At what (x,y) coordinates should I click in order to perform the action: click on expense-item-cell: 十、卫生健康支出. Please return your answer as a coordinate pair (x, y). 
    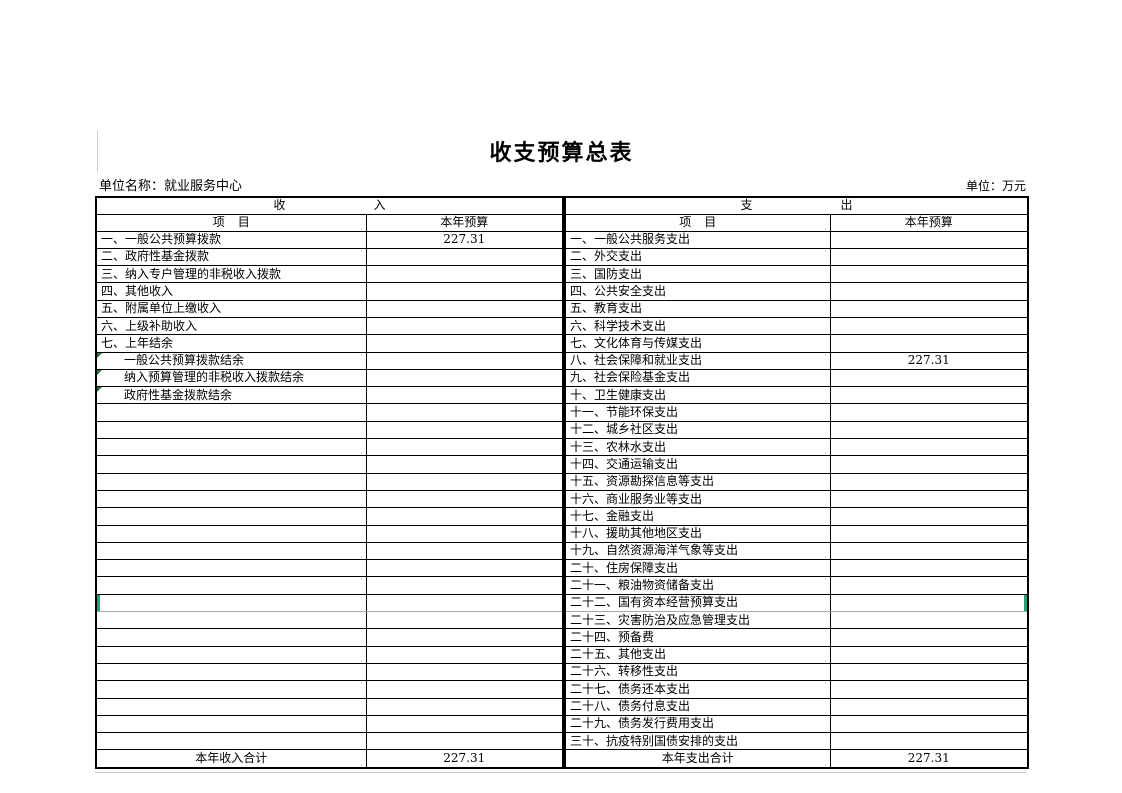
    Looking at the image, I should click on (697, 395).